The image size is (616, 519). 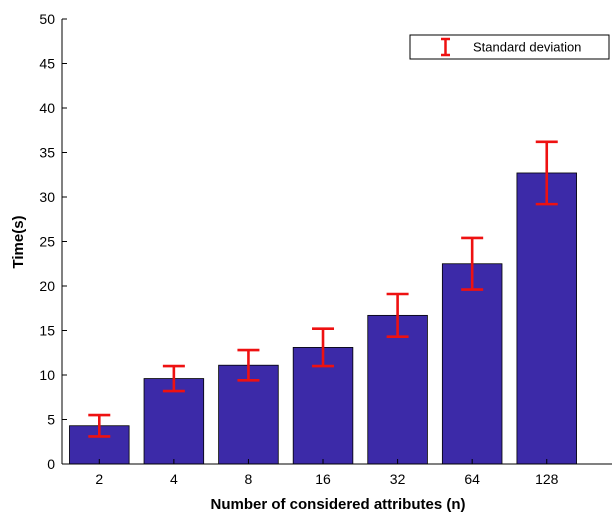 What do you see at coordinates (249, 479) in the screenshot?
I see `x-tick-label-8: 8` at bounding box center [249, 479].